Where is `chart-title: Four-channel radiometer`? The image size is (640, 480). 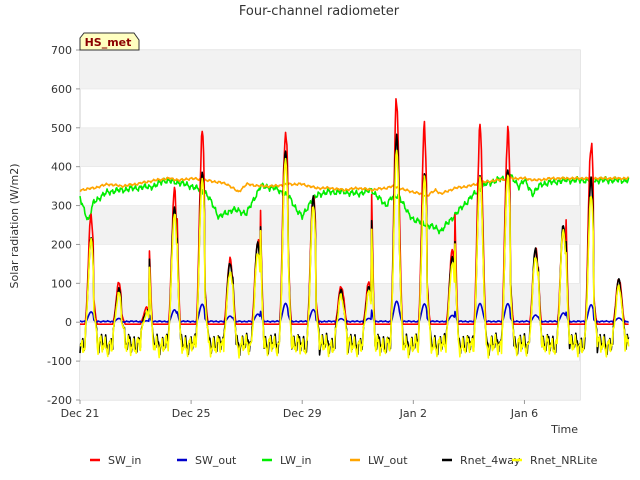
chart-title: Four-channel radiometer is located at coordinates (319, 11).